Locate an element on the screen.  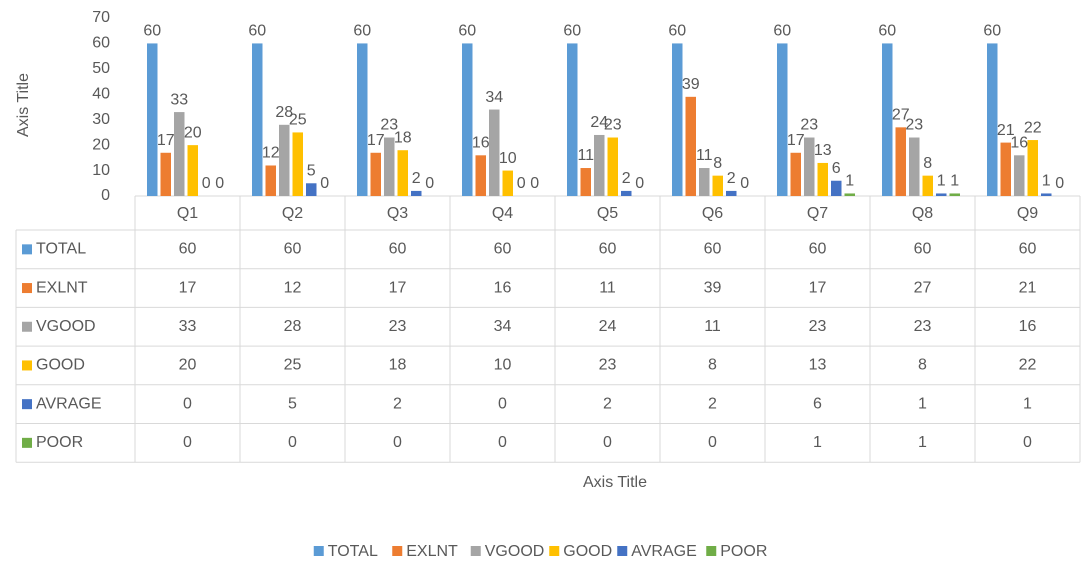
table-row-label: GOOD is located at coordinates (60, 365).